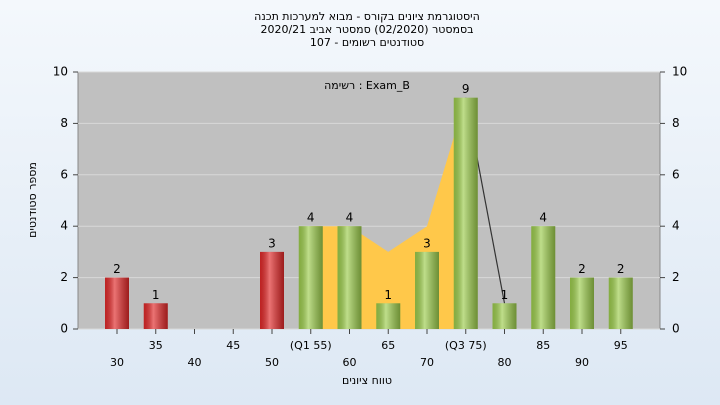 The width and height of the screenshot is (720, 405). I want to click on y-axis-title: מספר סטודנטים, so click(32, 200).